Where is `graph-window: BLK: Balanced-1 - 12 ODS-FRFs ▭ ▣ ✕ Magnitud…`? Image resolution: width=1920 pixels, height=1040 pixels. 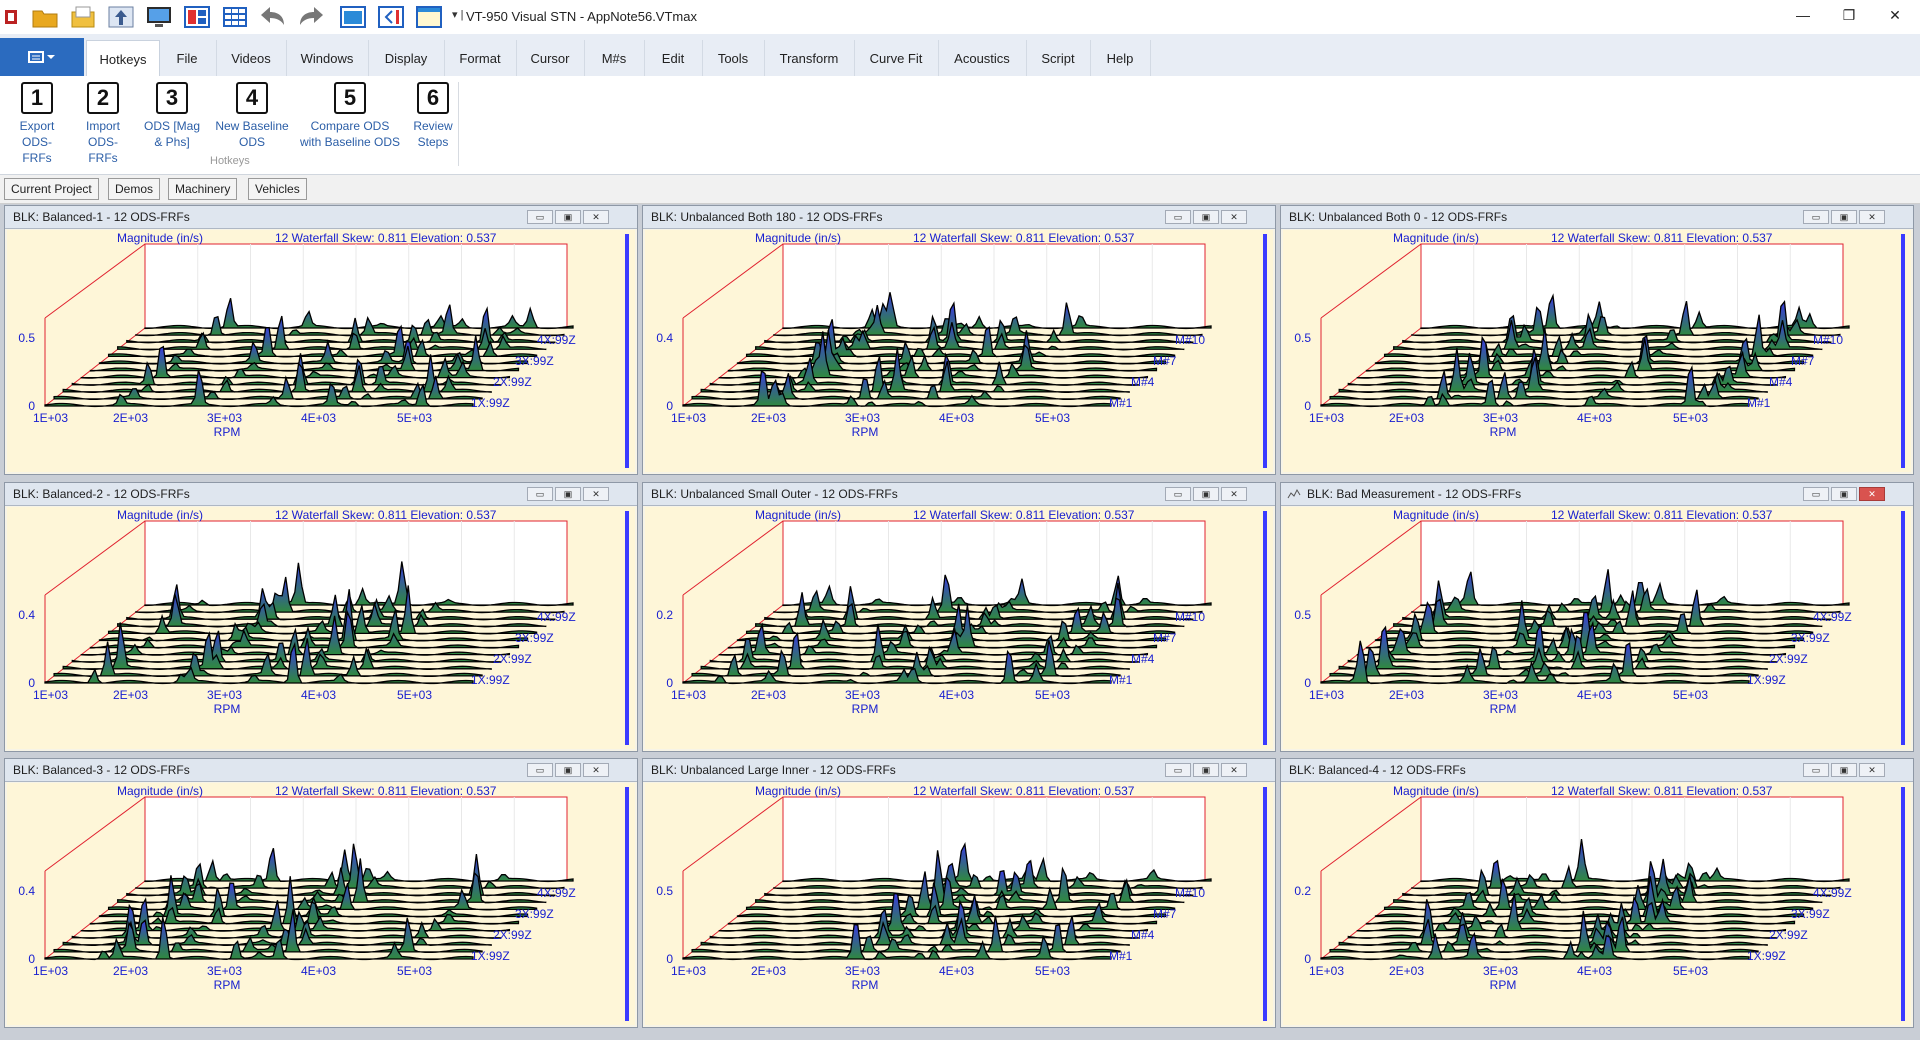
graph-window: BLK: Balanced-1 - 12 ODS-FRFs ▭ ▣ ✕ Magnitud… is located at coordinates (321, 340).